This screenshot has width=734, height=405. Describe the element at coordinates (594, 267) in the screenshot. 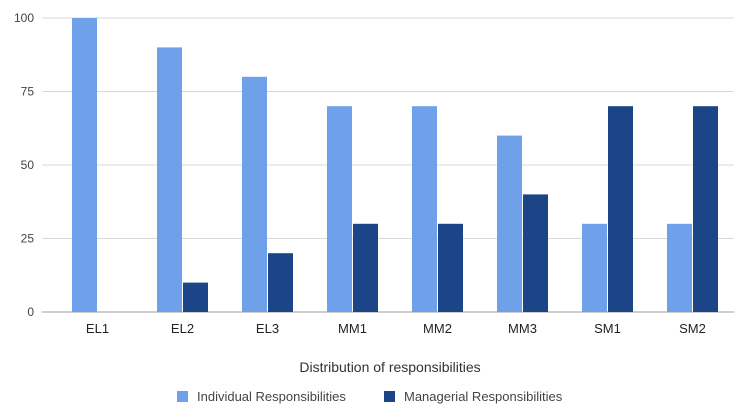

I see `bar-individual-sm1` at that location.